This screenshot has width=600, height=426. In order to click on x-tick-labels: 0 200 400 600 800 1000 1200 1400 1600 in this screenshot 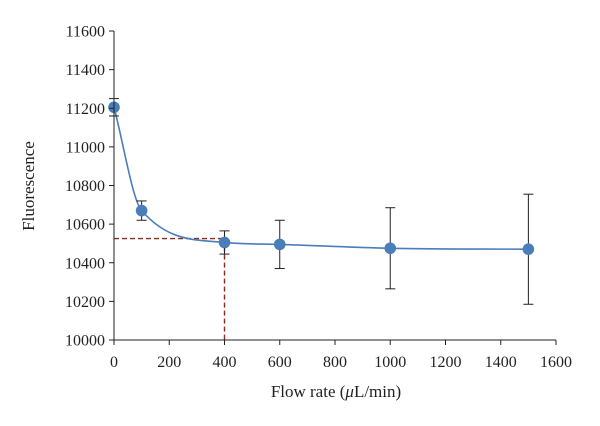, I will do `click(341, 362)`.